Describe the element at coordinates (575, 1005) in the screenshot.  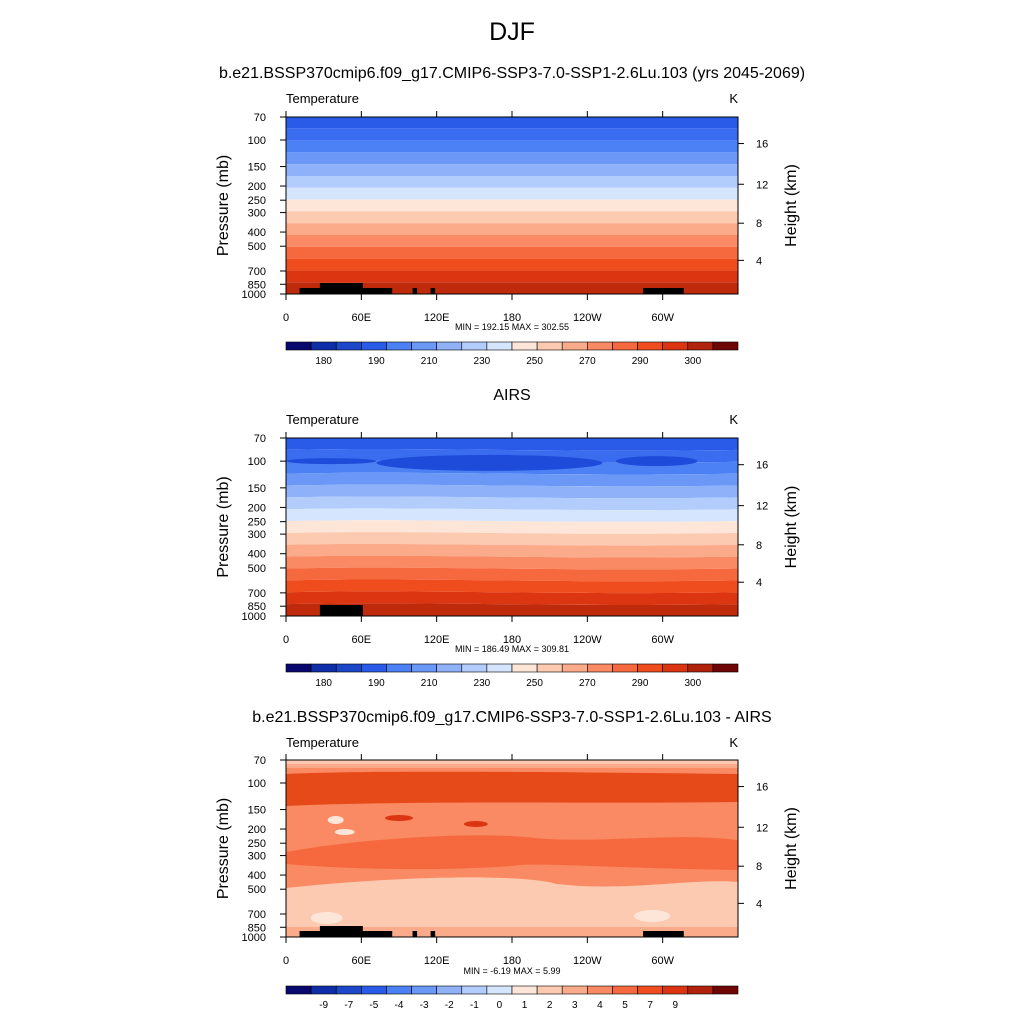
I see `colorbar-label: 3` at that location.